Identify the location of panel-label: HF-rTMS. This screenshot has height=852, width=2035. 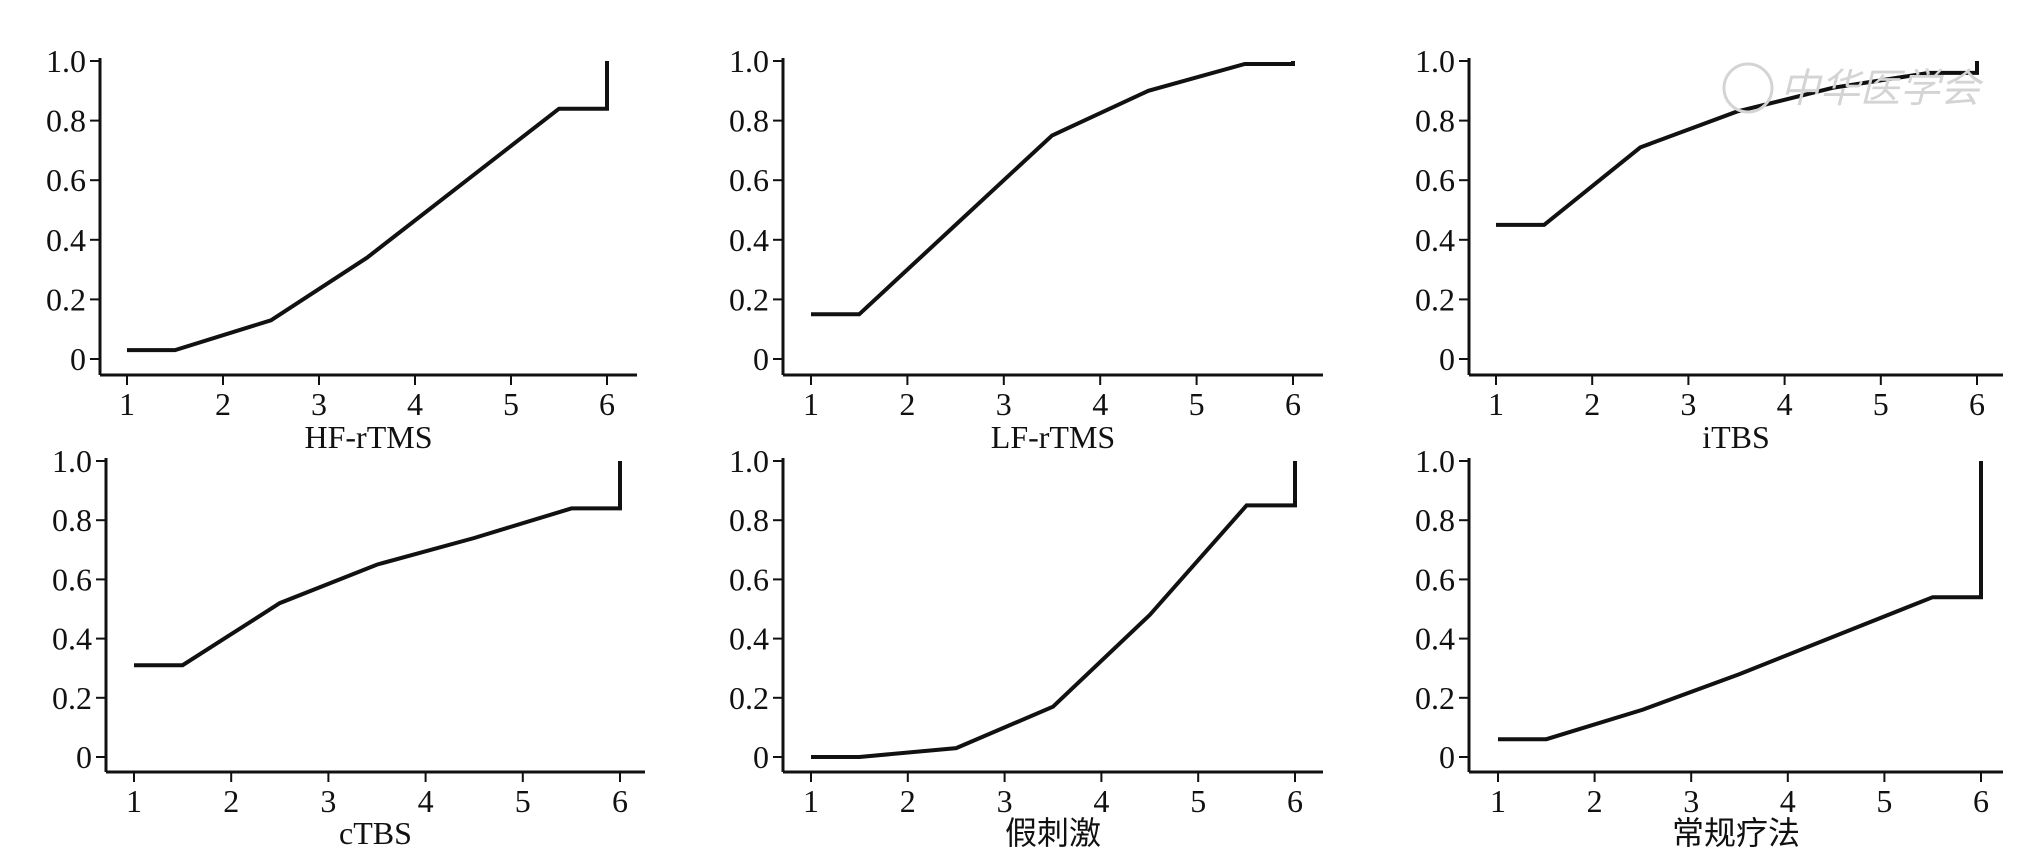
(368, 437).